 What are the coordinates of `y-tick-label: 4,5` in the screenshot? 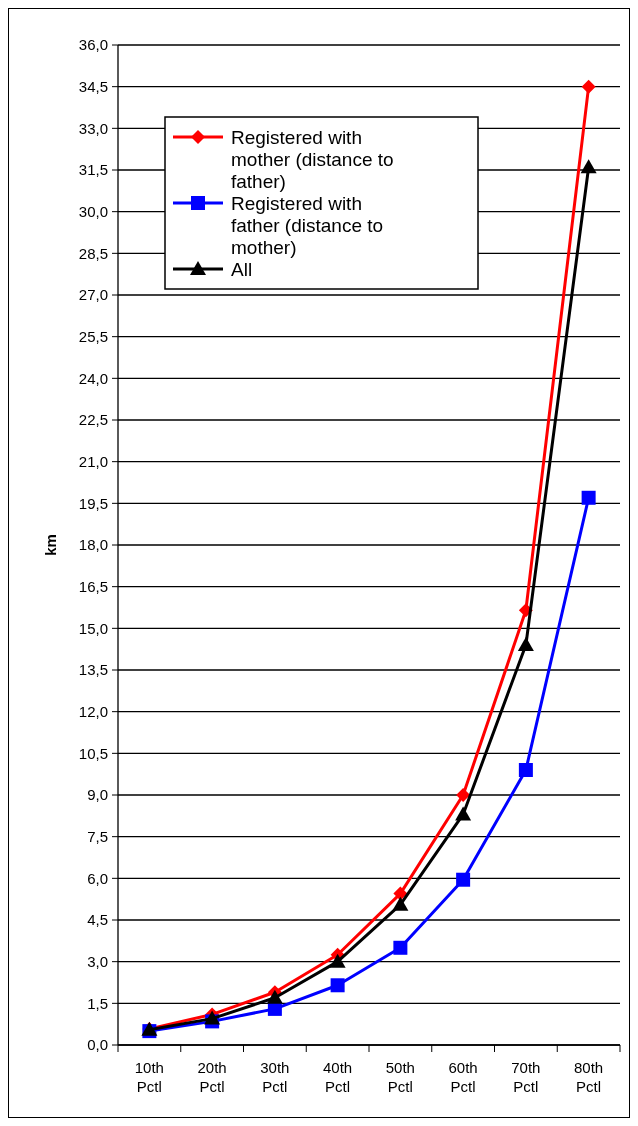 It's located at (97, 920).